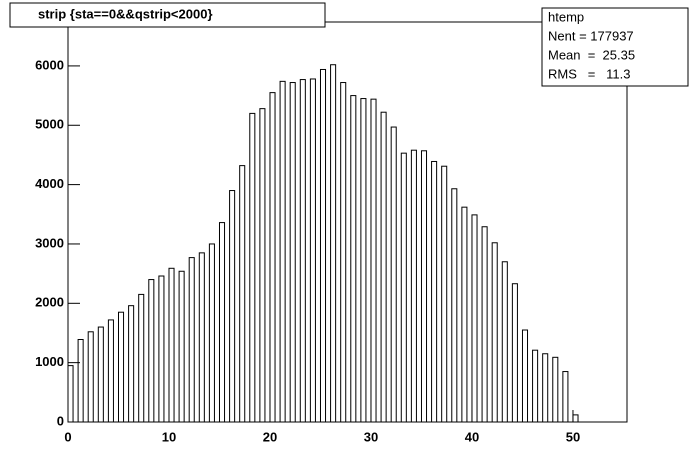 Image resolution: width=696 pixels, height=472 pixels. Describe the element at coordinates (125, 13) in the screenshot. I see `chart-title: strip {sta==0&&qstrip<2000}` at that location.